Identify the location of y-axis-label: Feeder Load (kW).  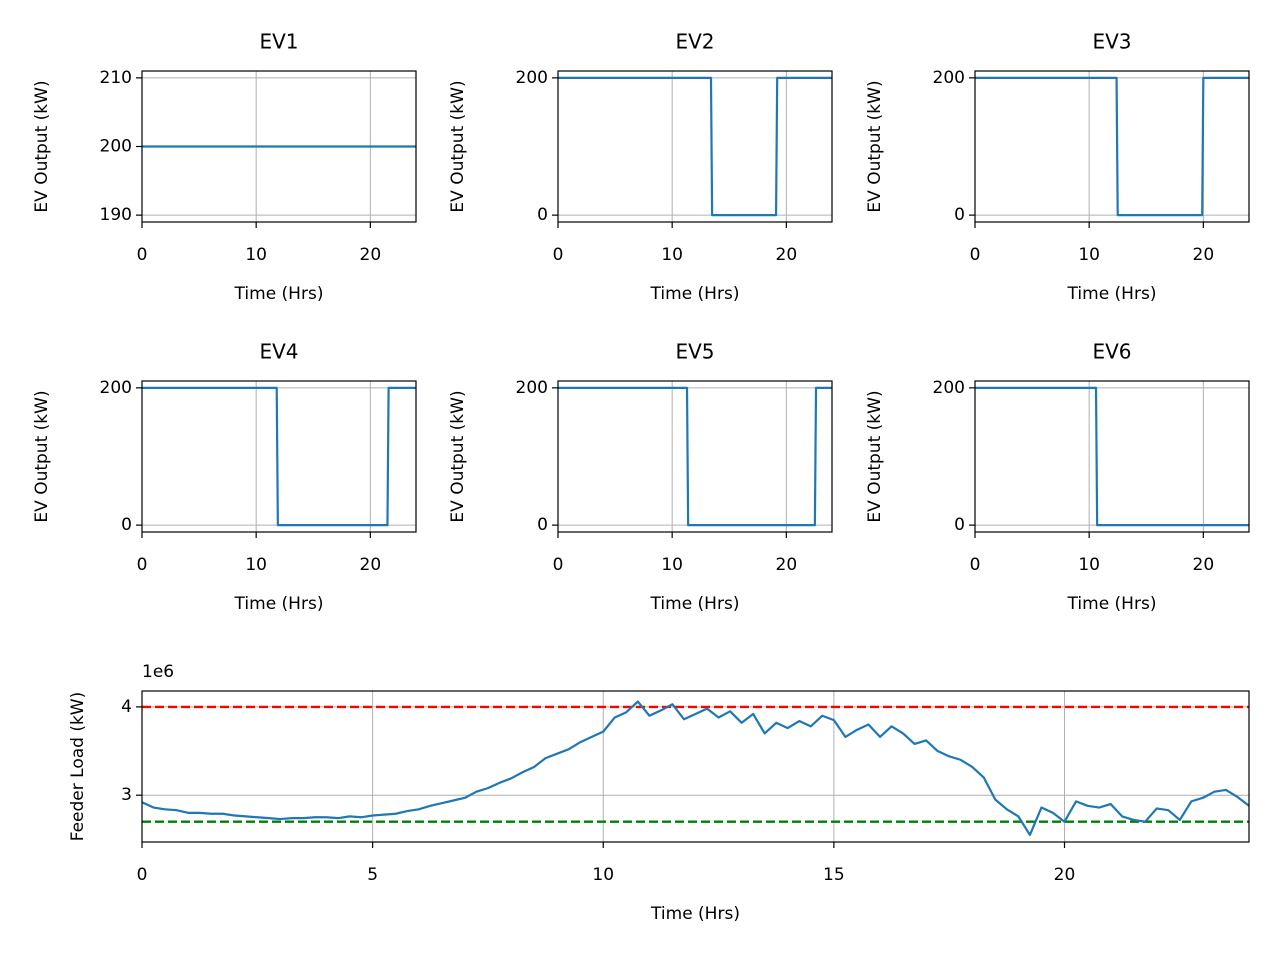
(78, 767).